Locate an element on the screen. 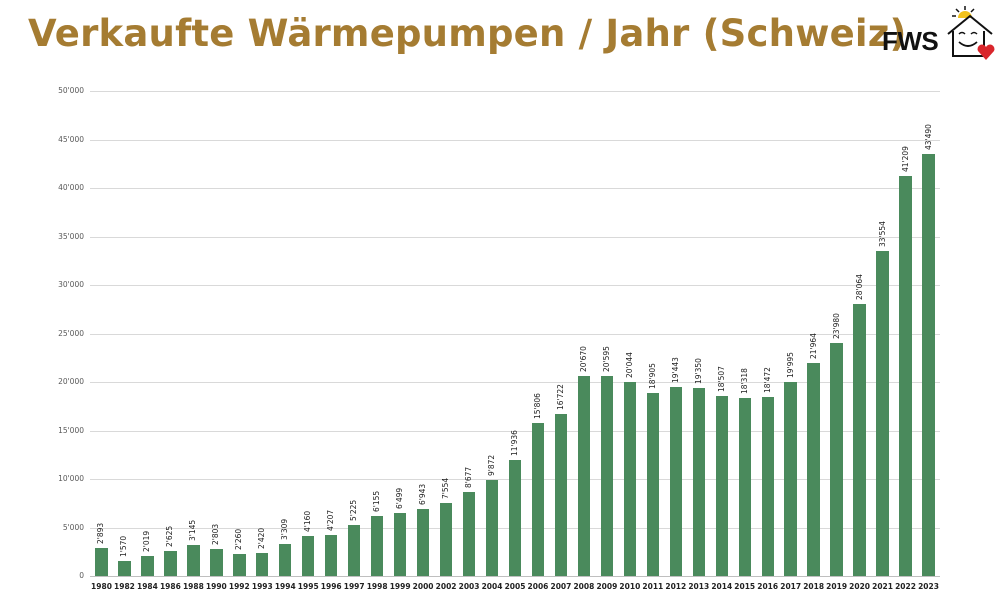 The width and height of the screenshot is (1000, 596). x-tick-label: 2023 is located at coordinates (928, 586).